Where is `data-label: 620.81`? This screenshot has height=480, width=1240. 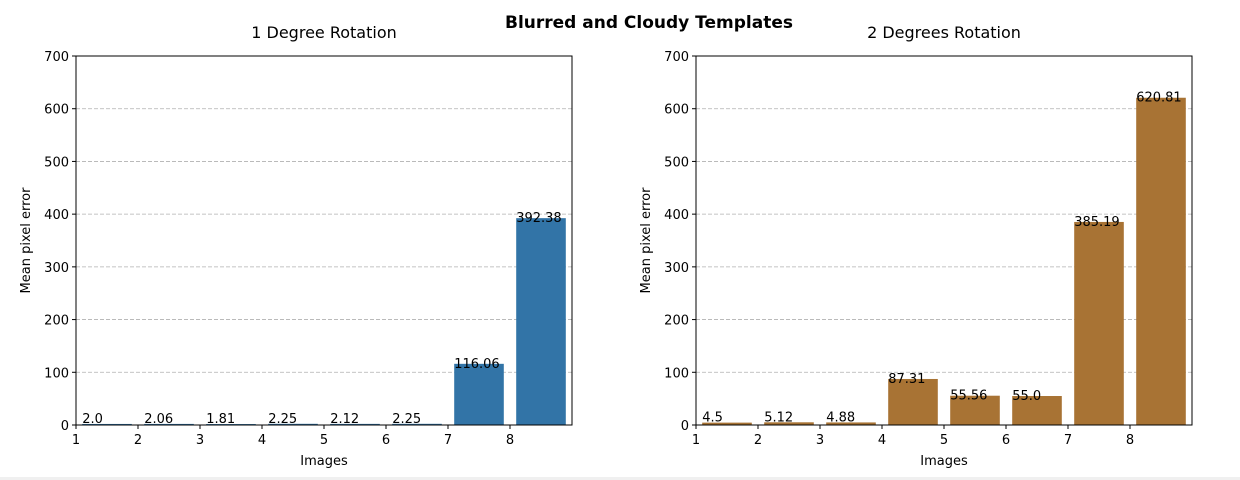 data-label: 620.81 is located at coordinates (1159, 98).